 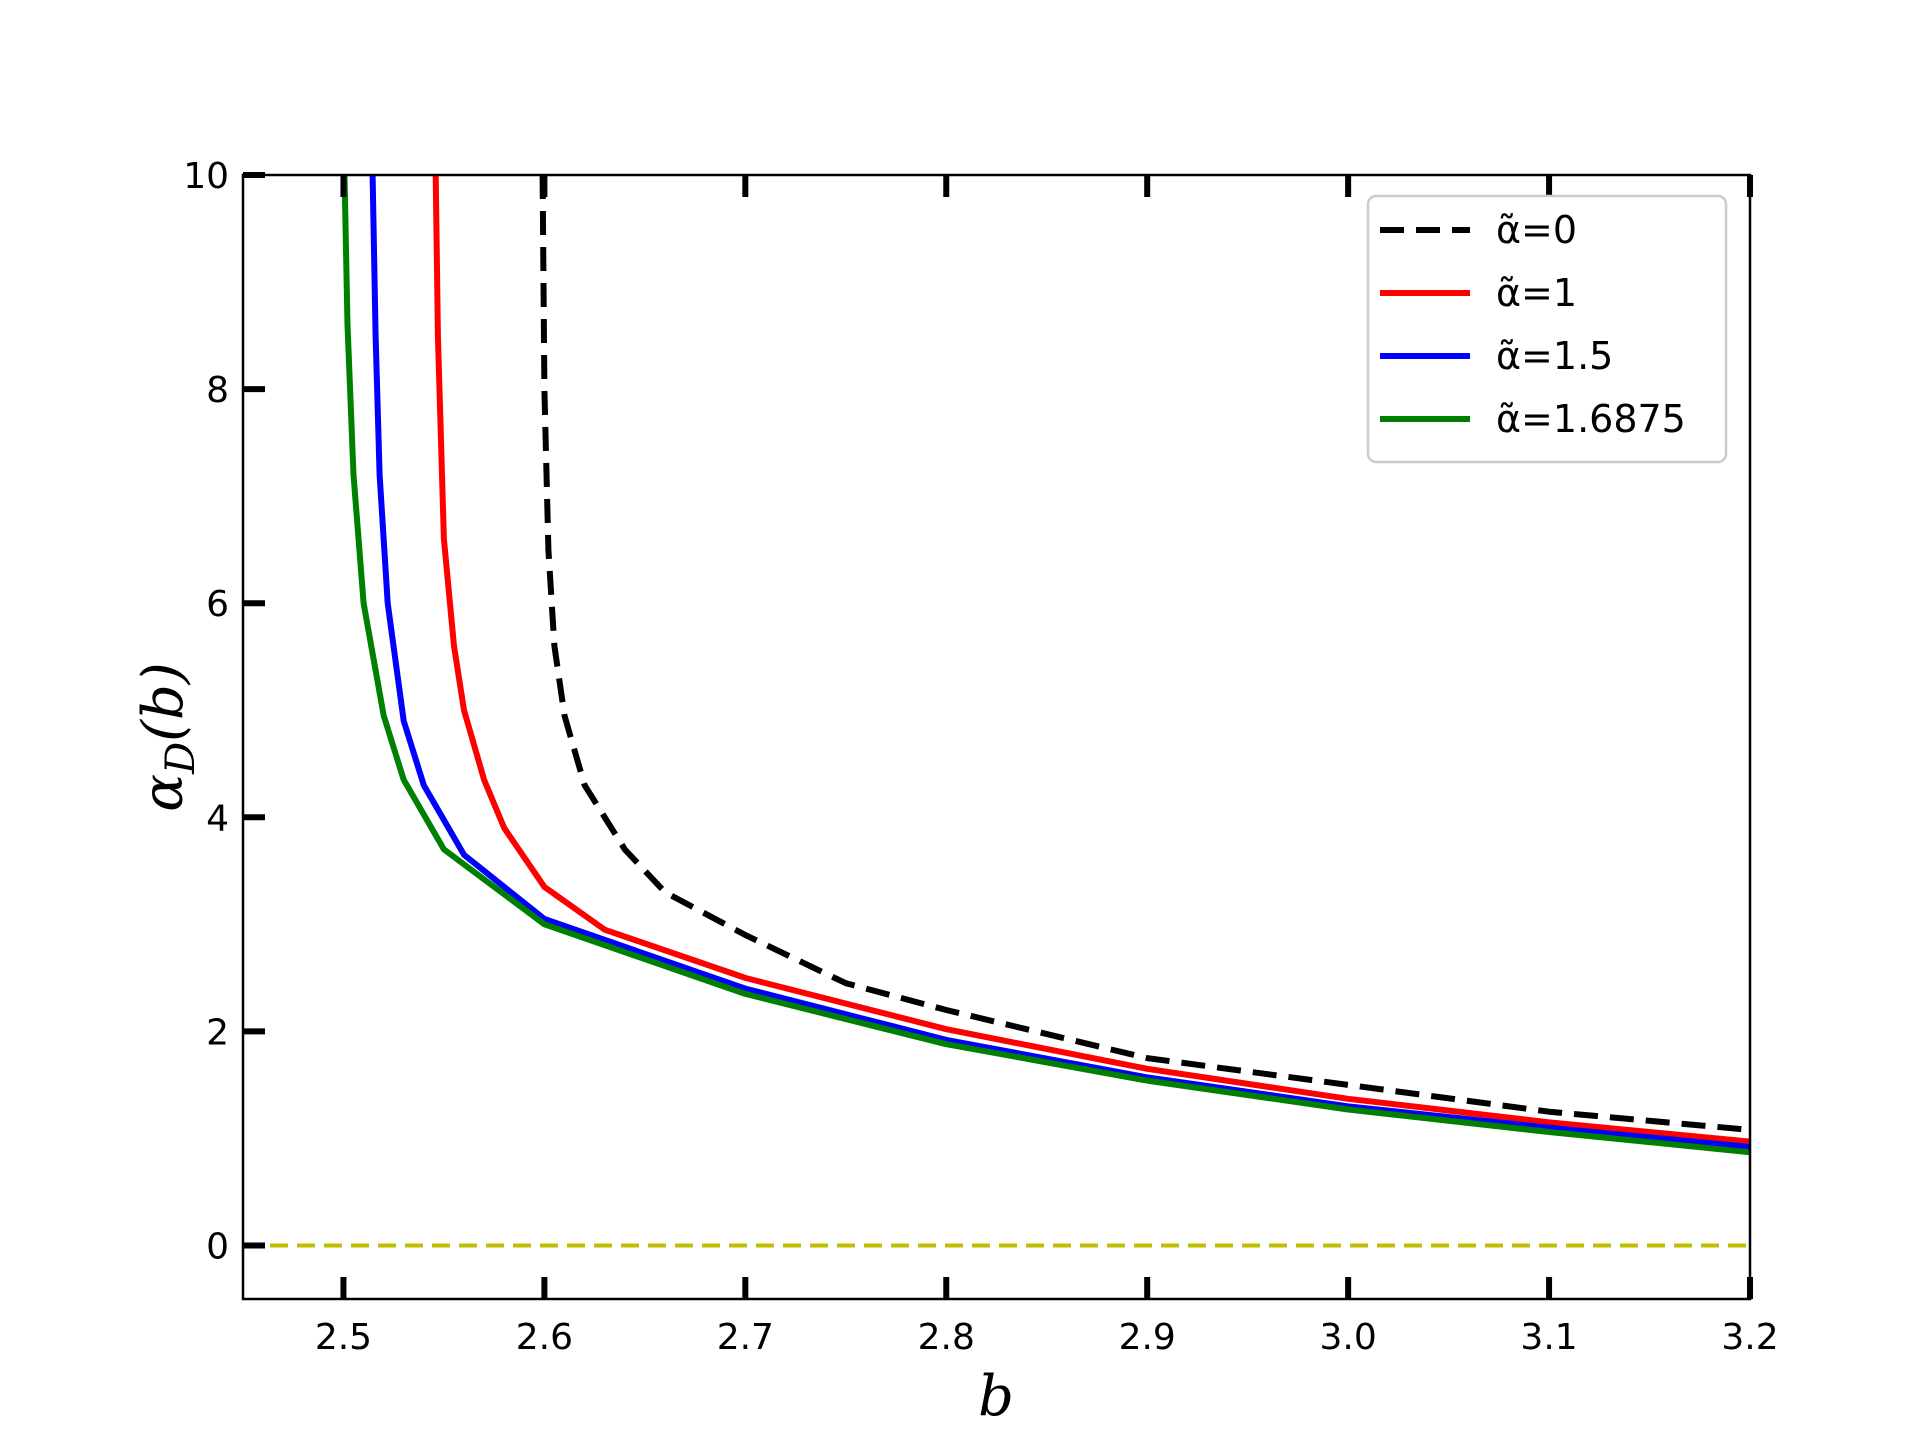 What do you see at coordinates (1548, 1337) in the screenshot?
I see `x-tick-label: 3.1` at bounding box center [1548, 1337].